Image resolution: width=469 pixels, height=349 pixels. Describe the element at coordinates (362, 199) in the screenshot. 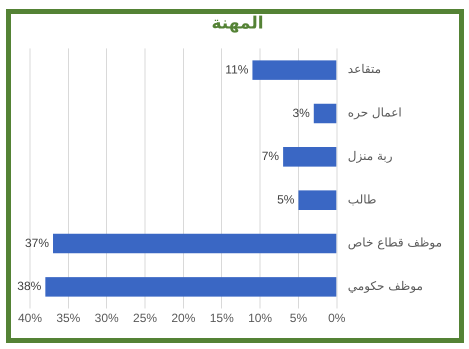

I see `y-tick-label: طالب` at that location.